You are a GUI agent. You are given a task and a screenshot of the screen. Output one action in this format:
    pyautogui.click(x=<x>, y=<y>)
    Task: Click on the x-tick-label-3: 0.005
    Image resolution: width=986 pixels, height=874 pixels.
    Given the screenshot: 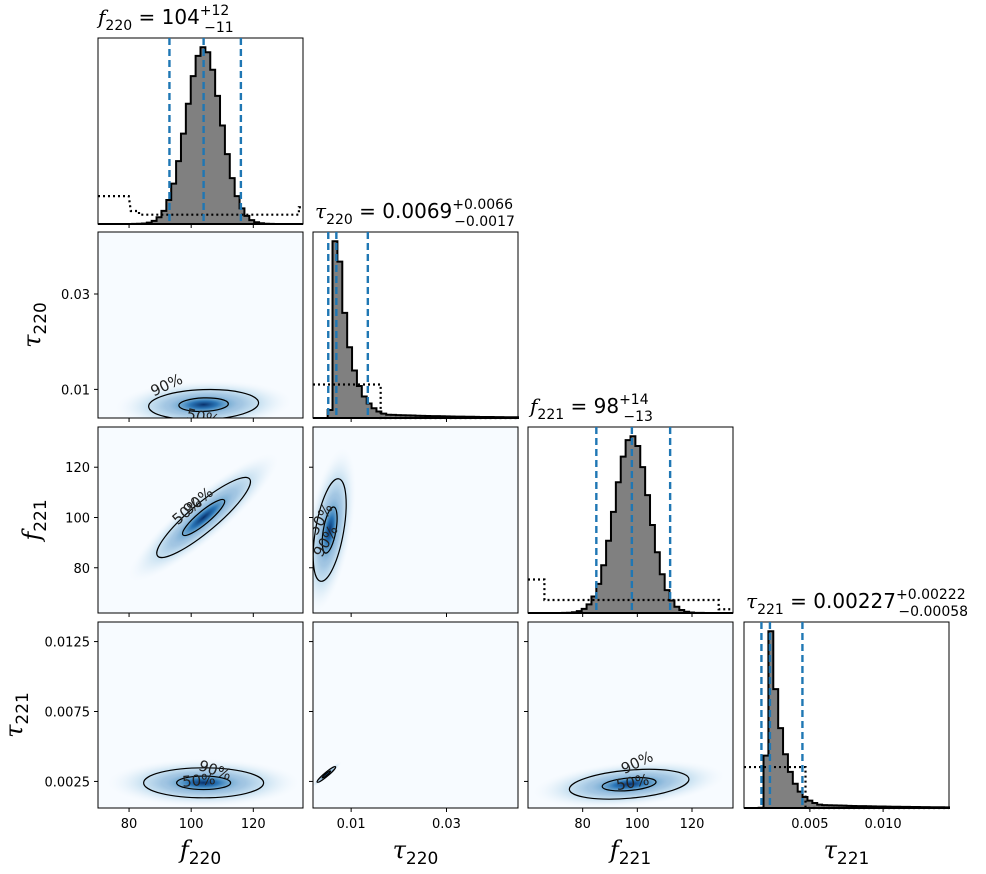 What is the action you would take?
    pyautogui.click(x=809, y=824)
    